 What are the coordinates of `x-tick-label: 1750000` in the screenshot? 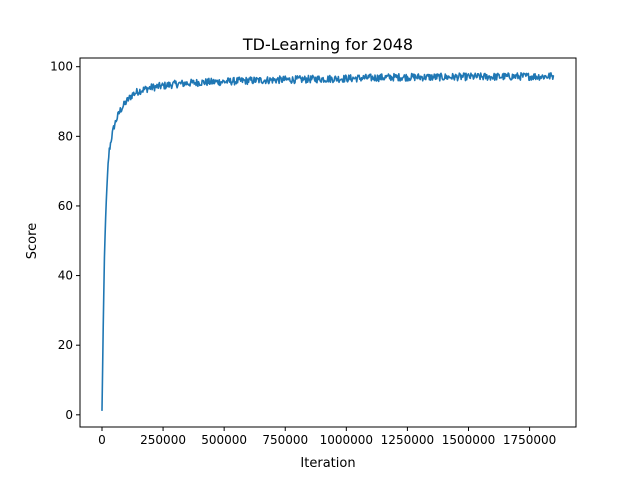 It's located at (529, 440).